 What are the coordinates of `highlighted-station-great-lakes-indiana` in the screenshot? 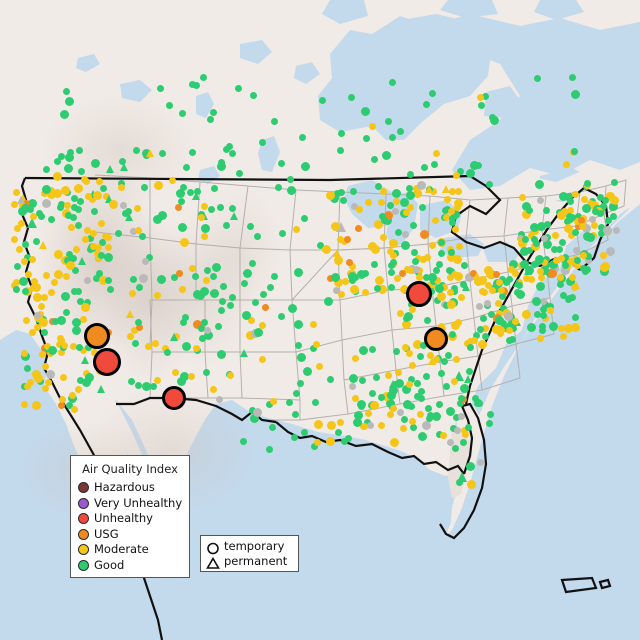 It's located at (419, 294).